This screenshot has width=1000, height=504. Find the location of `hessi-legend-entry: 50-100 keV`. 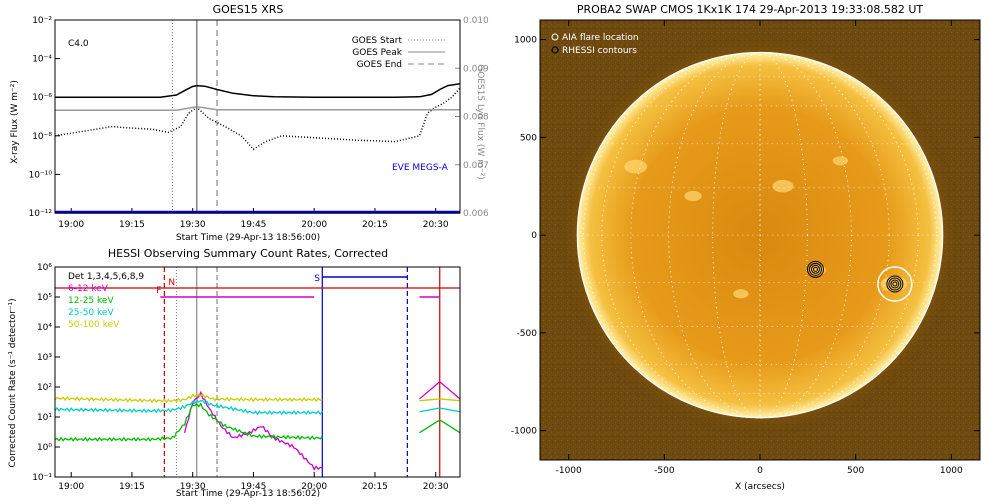

hessi-legend-entry: 50-100 keV is located at coordinates (94, 325).